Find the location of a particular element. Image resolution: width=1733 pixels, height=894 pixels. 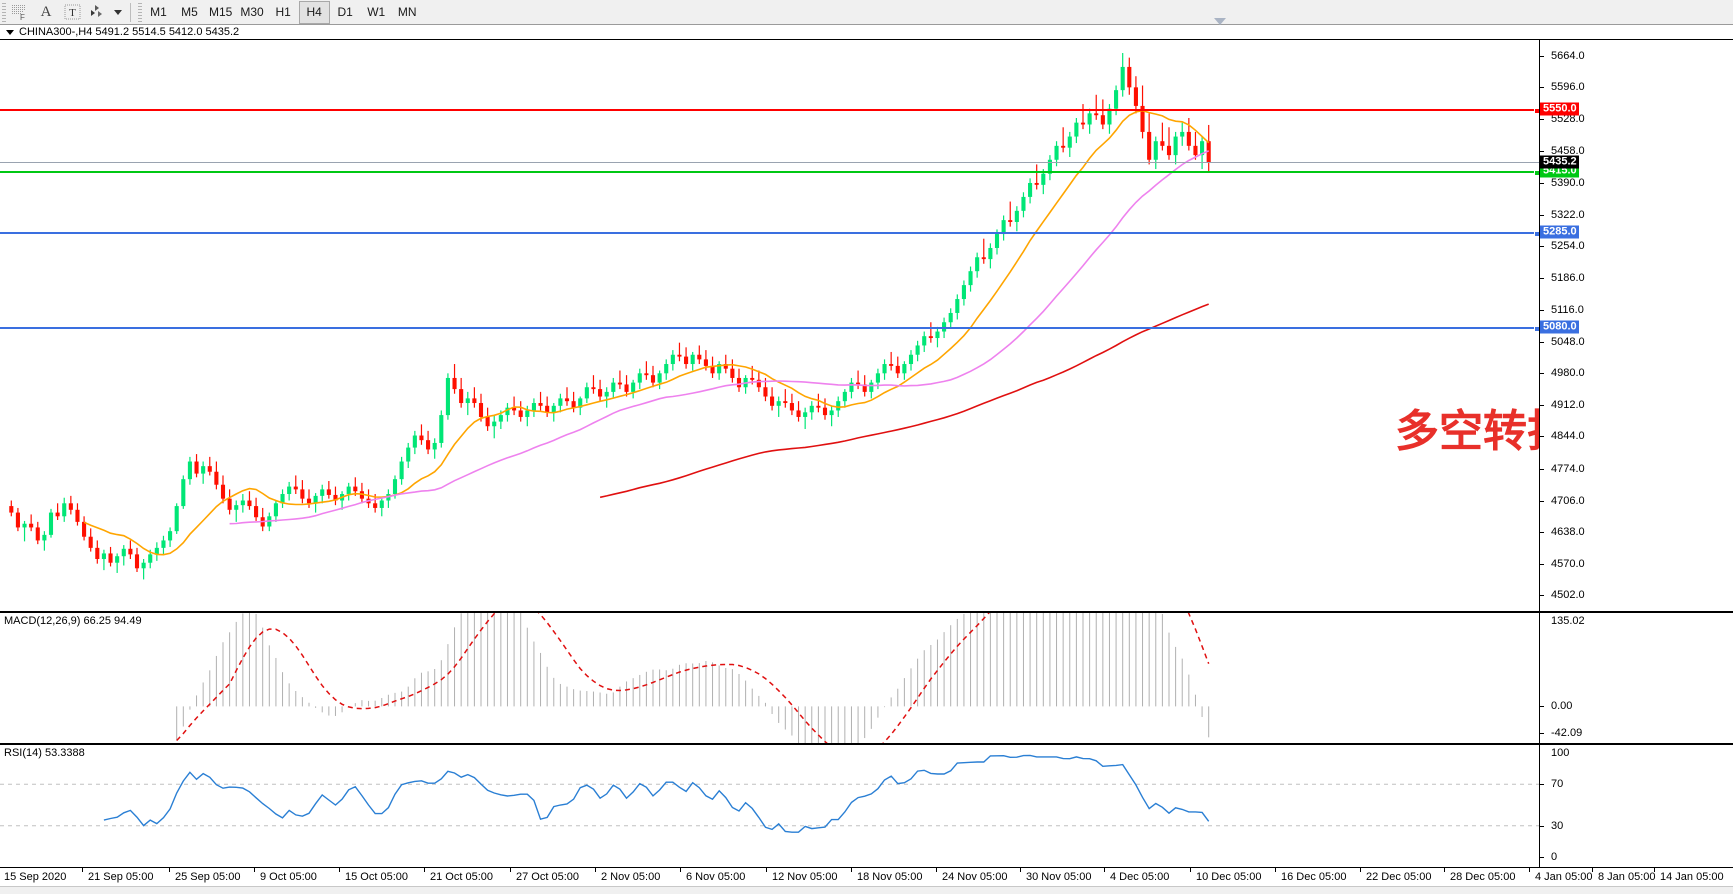

price-tick: 4844.0 is located at coordinates (1562, 436).